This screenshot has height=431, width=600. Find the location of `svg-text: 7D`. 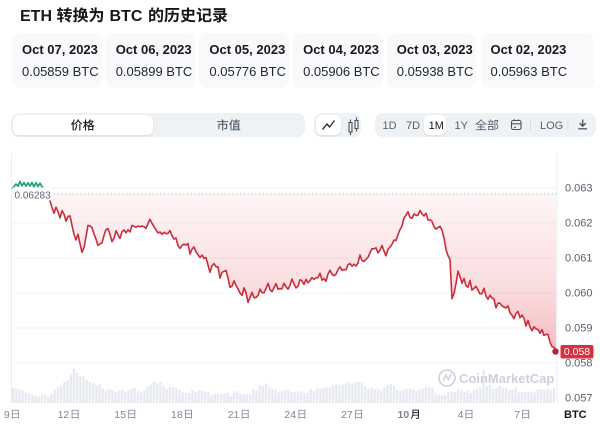

svg-text: 7D is located at coordinates (413, 126).